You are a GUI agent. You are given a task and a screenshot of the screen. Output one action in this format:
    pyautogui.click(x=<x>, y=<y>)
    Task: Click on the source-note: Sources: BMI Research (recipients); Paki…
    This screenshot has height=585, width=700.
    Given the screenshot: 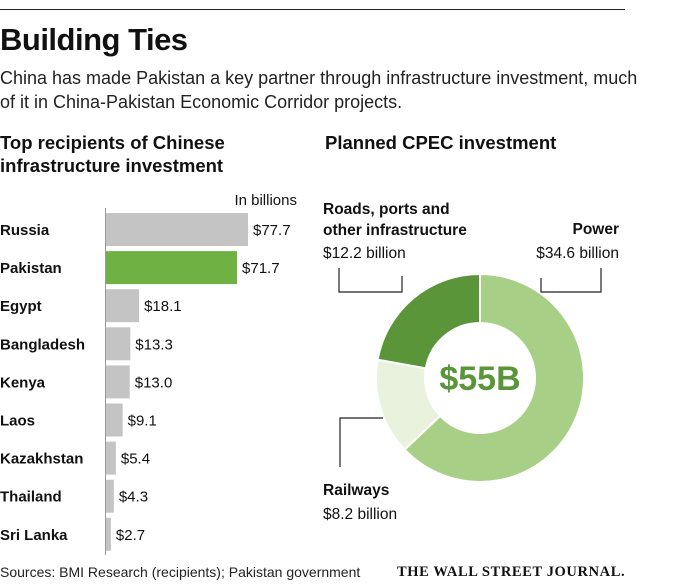 What is the action you would take?
    pyautogui.click(x=180, y=572)
    